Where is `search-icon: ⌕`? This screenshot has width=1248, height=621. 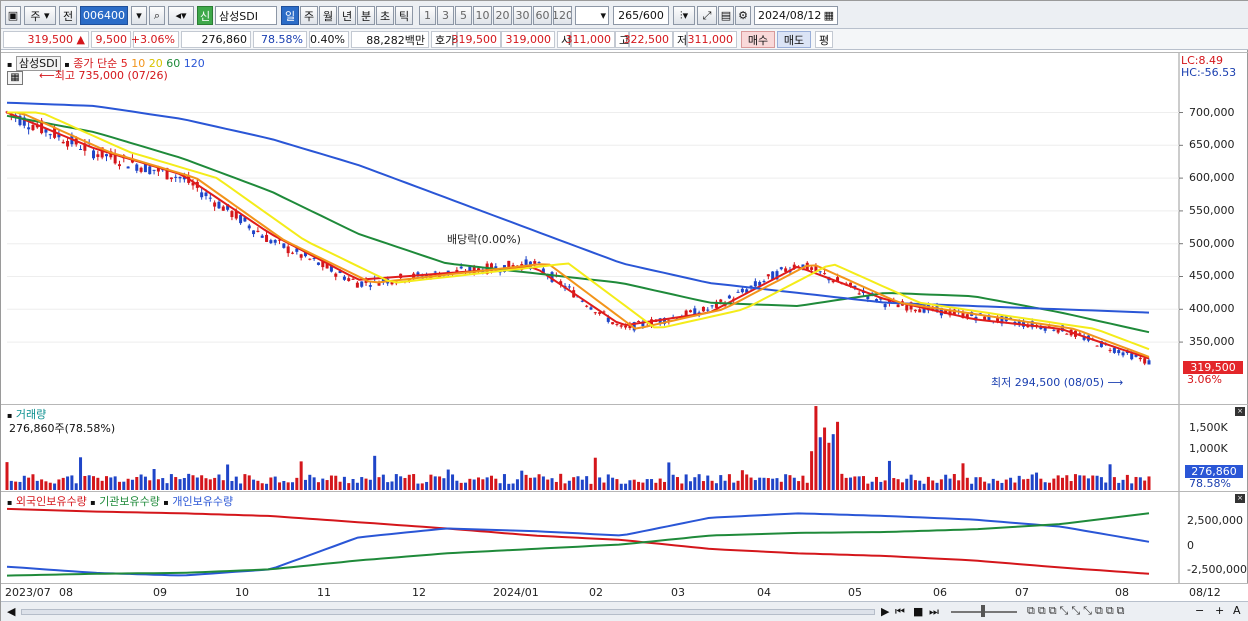
search-icon: ⌕ is located at coordinates (157, 15).